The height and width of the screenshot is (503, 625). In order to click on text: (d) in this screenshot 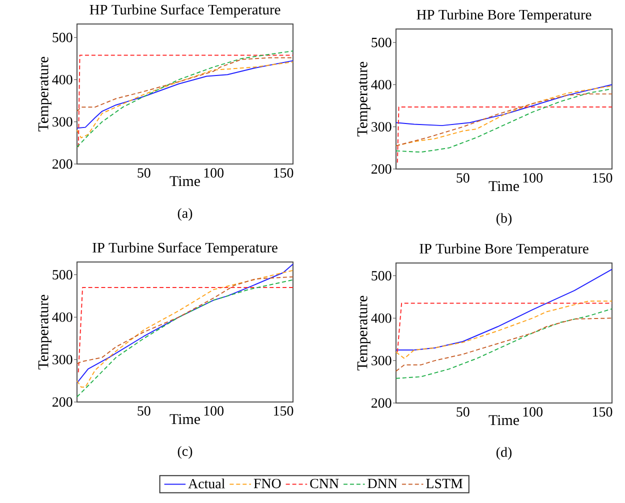, I will do `click(504, 453)`.